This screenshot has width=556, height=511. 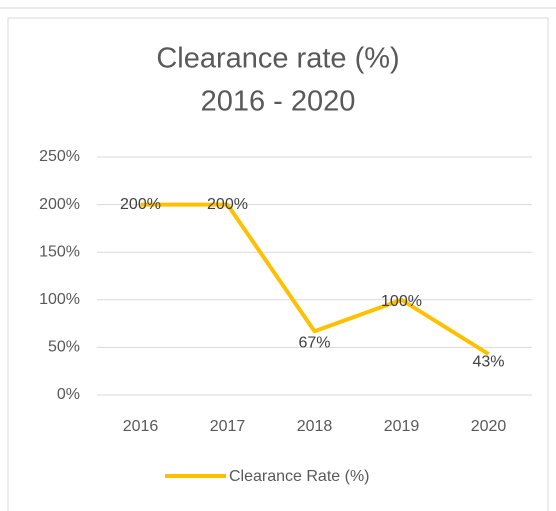 I want to click on y-tick-label: 250%, so click(x=59, y=156).